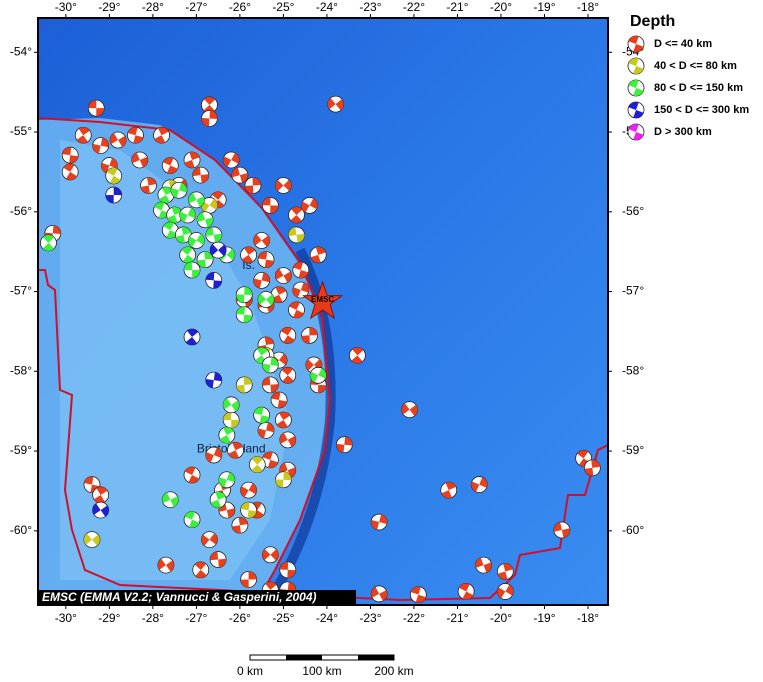 This screenshot has height=682, width=763. Describe the element at coordinates (588, 7) in the screenshot. I see `x-tick-label: -18°` at that location.